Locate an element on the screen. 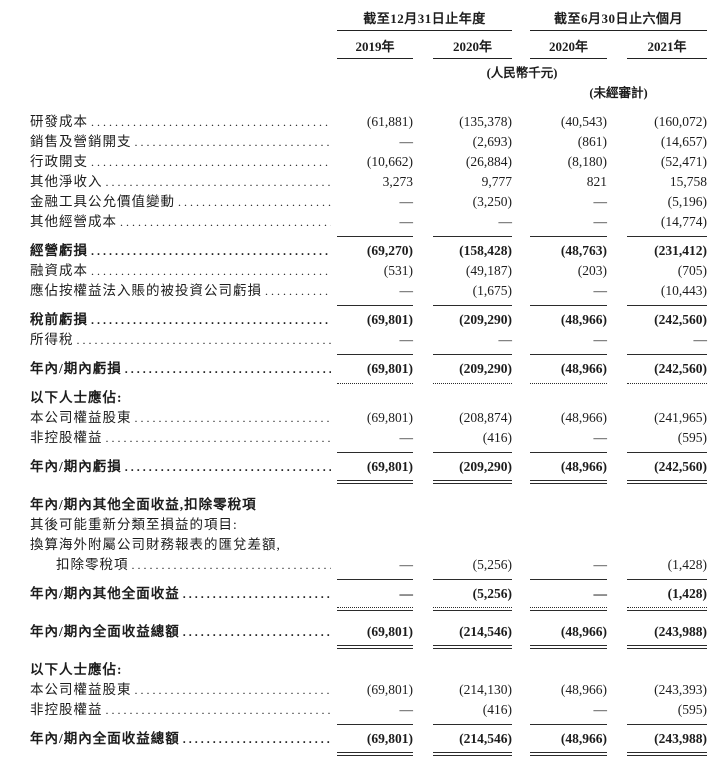  value-cell: (49,187) is located at coordinates (488, 270).